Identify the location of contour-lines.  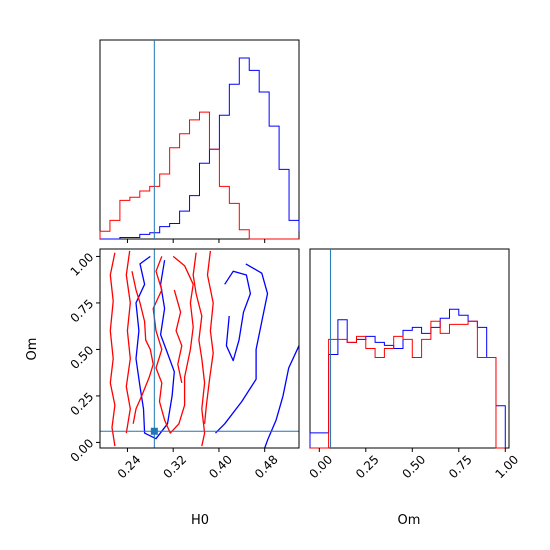
(204, 349).